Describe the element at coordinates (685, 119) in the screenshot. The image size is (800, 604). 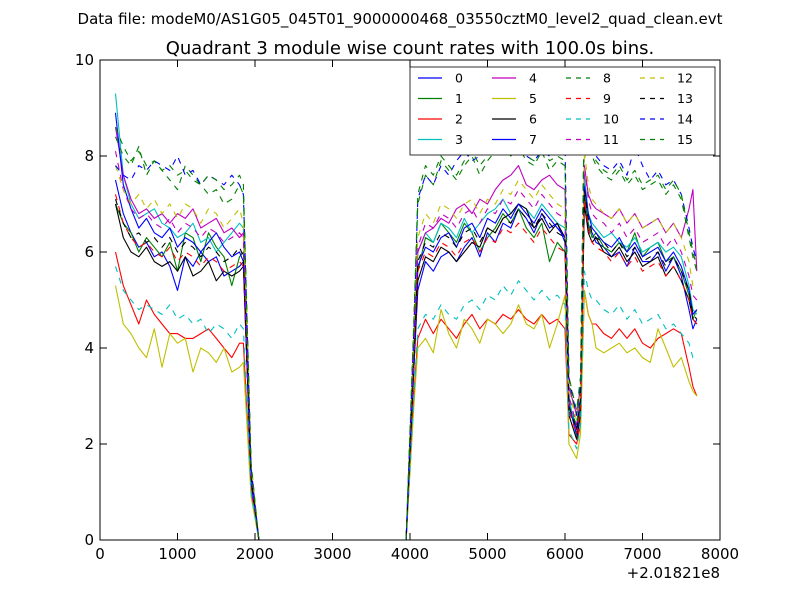
I see `legend-label-14: 14` at that location.